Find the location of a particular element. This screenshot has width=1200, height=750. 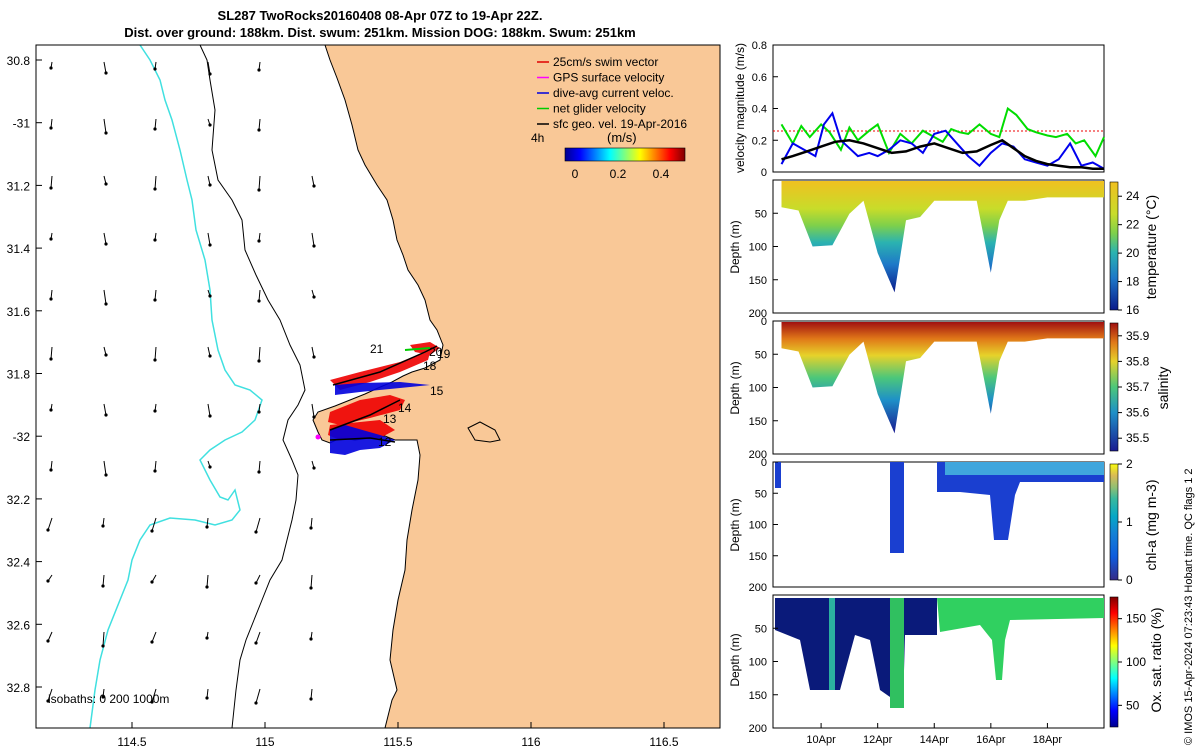

isobath-1000m is located at coordinates (176, 386).